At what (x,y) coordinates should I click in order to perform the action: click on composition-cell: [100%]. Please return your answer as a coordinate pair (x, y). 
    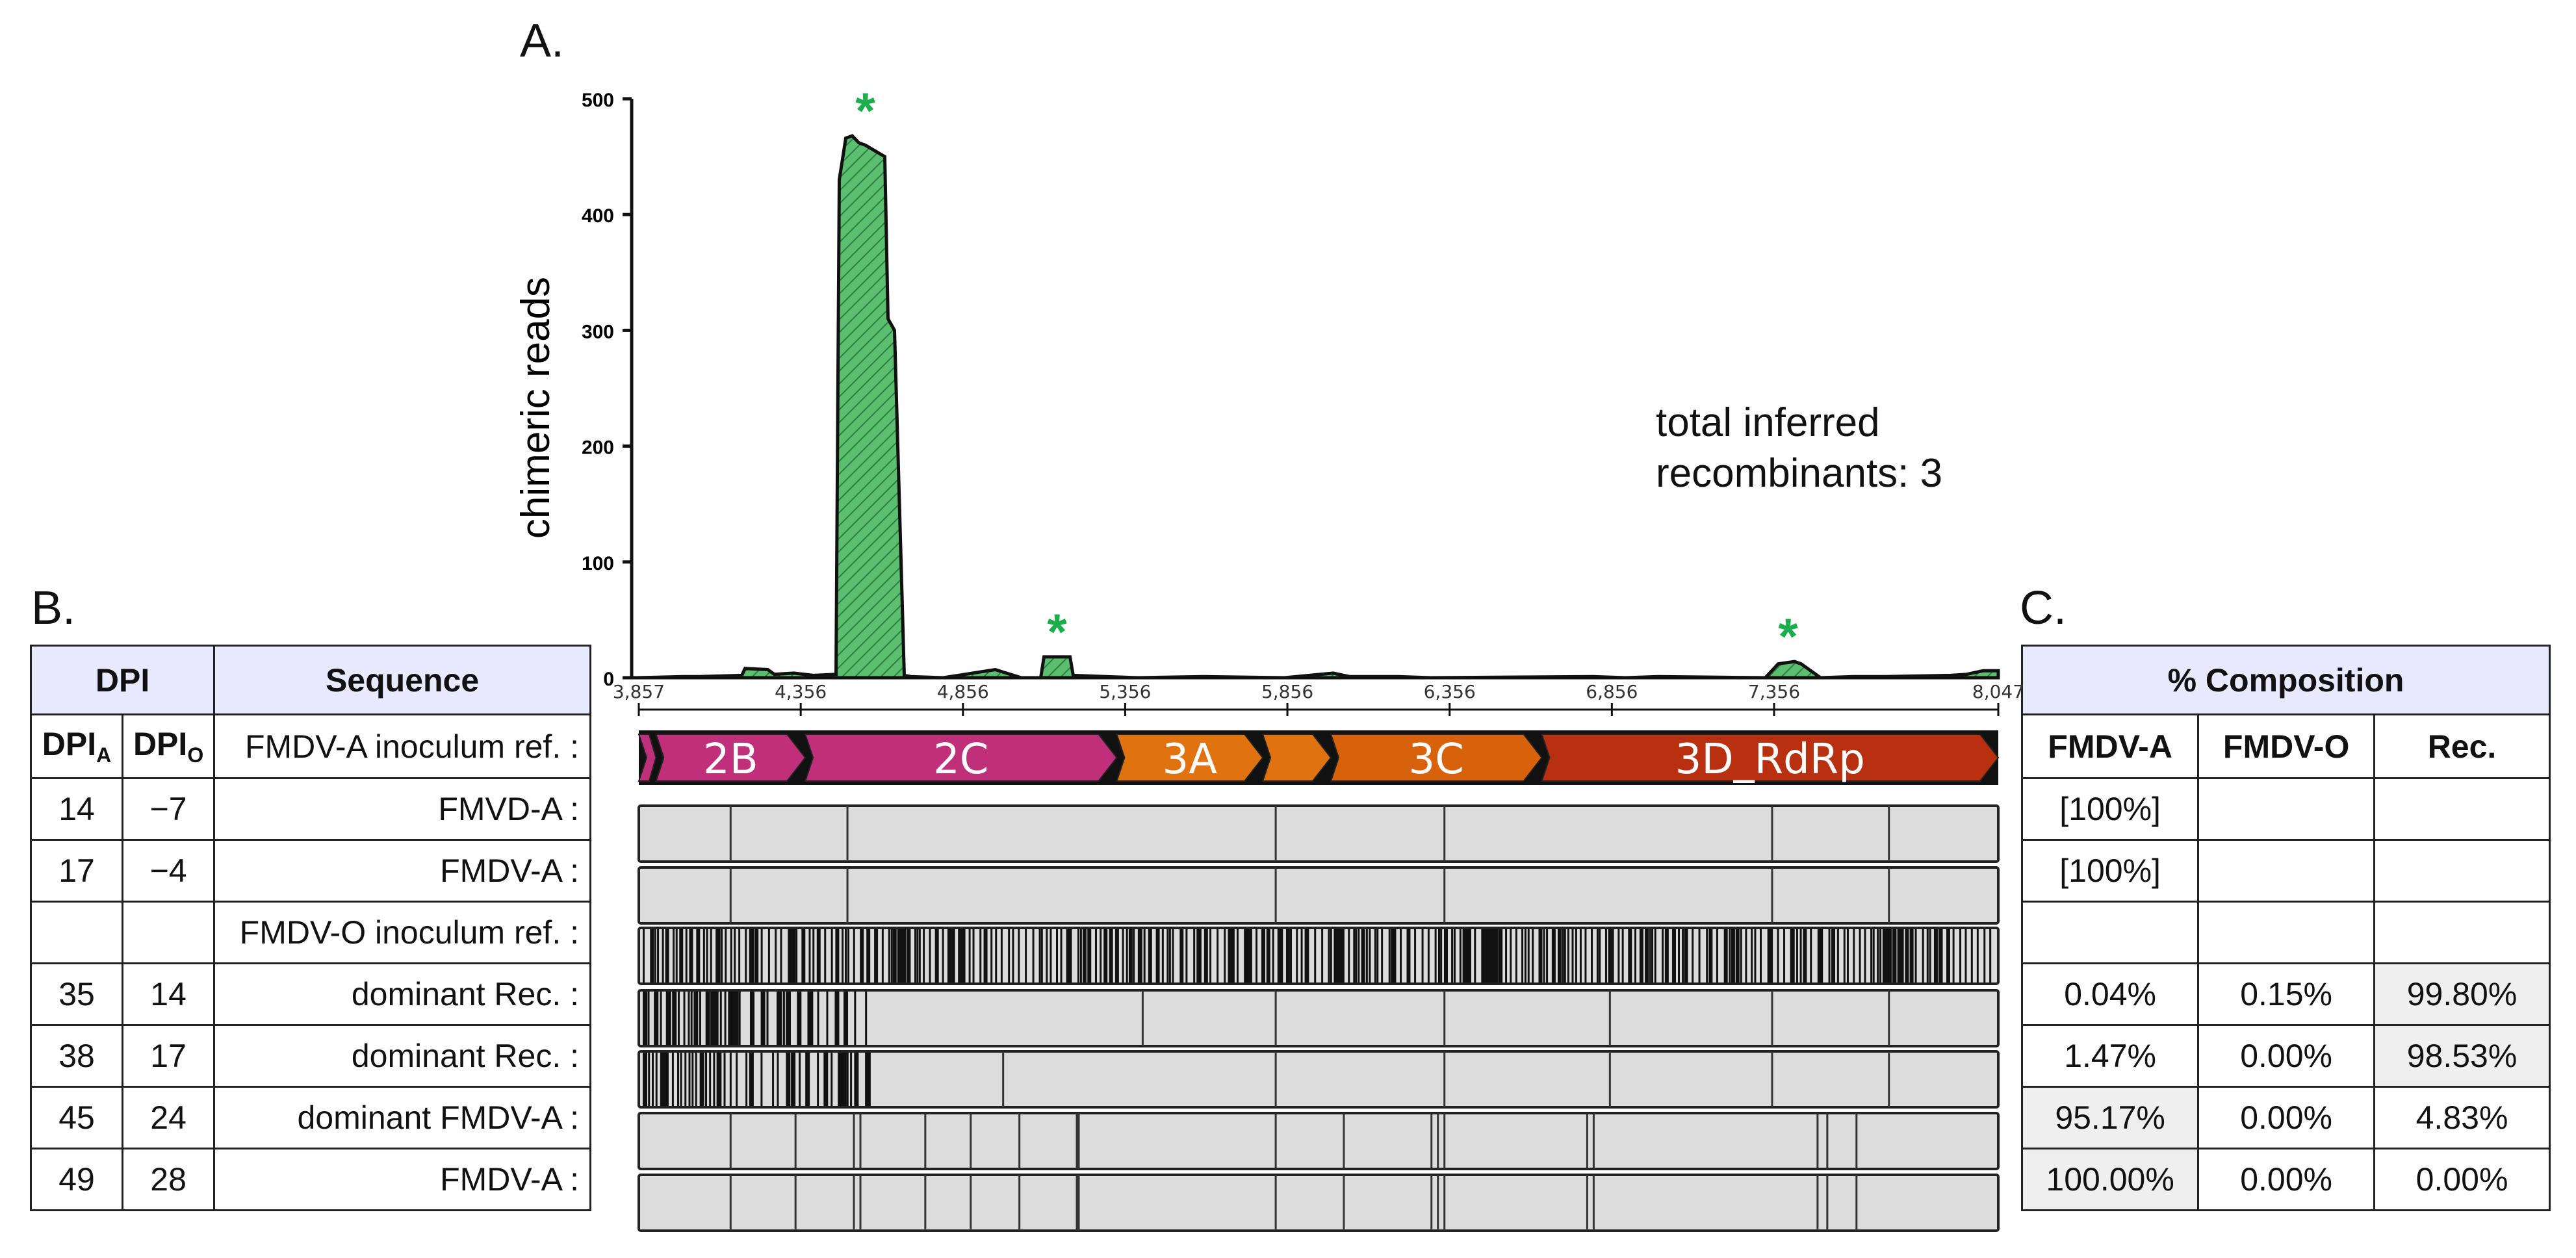
    Looking at the image, I should click on (2110, 871).